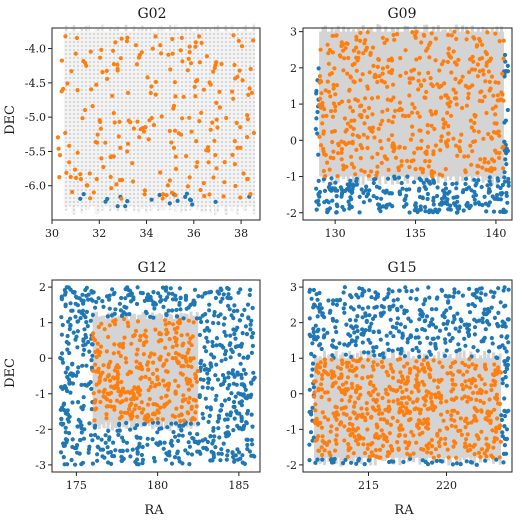  Describe the element at coordinates (291, 465) in the screenshot. I see `y-tick-label: -2` at that location.